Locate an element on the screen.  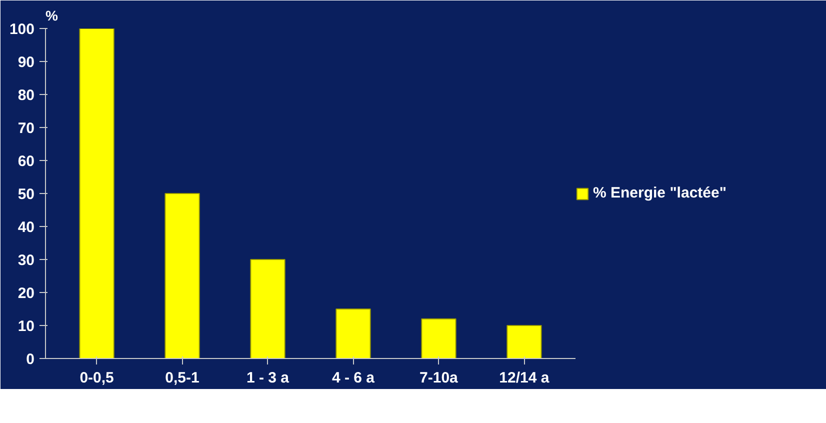
y-axis-title: % is located at coordinates (52, 16).